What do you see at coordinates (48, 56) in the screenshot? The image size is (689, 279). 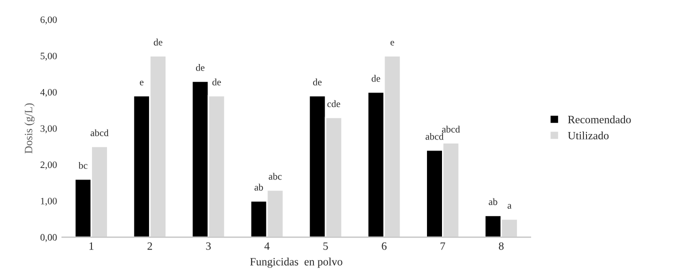 I see `y-tick-label: 5,00` at bounding box center [48, 56].